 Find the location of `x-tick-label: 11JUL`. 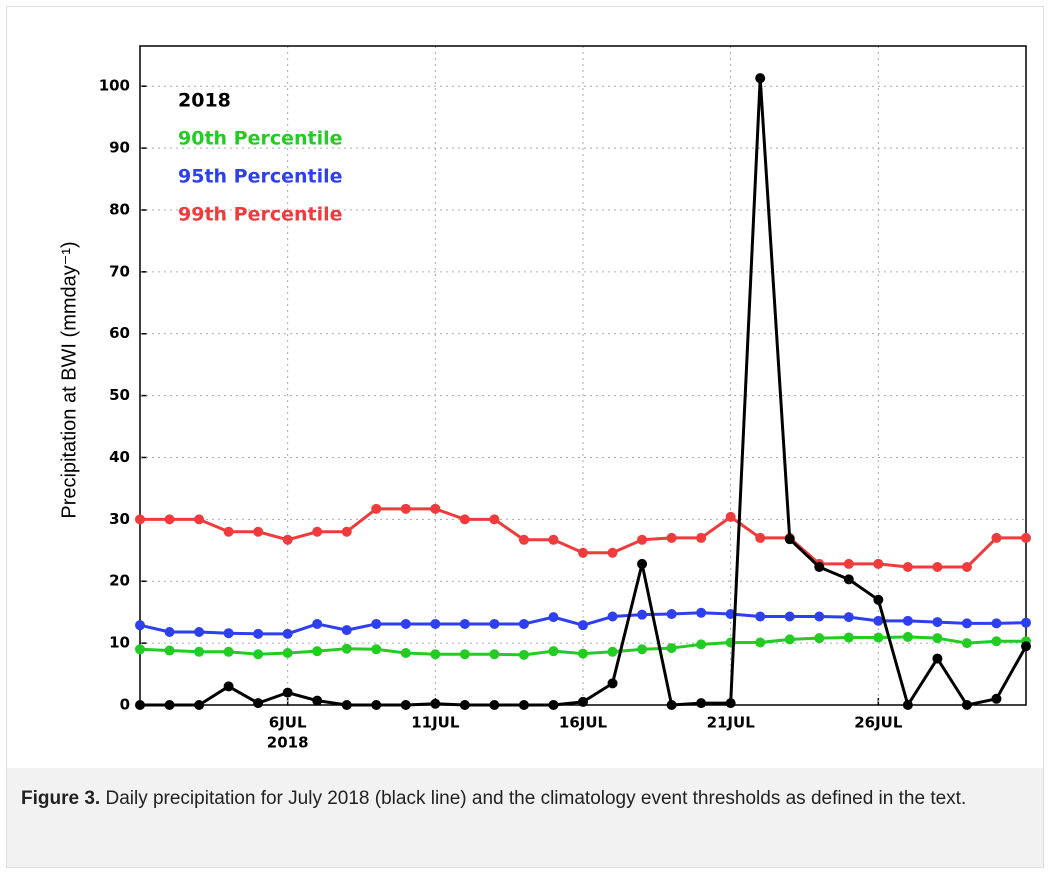

x-tick-label: 11JUL is located at coordinates (435, 723).